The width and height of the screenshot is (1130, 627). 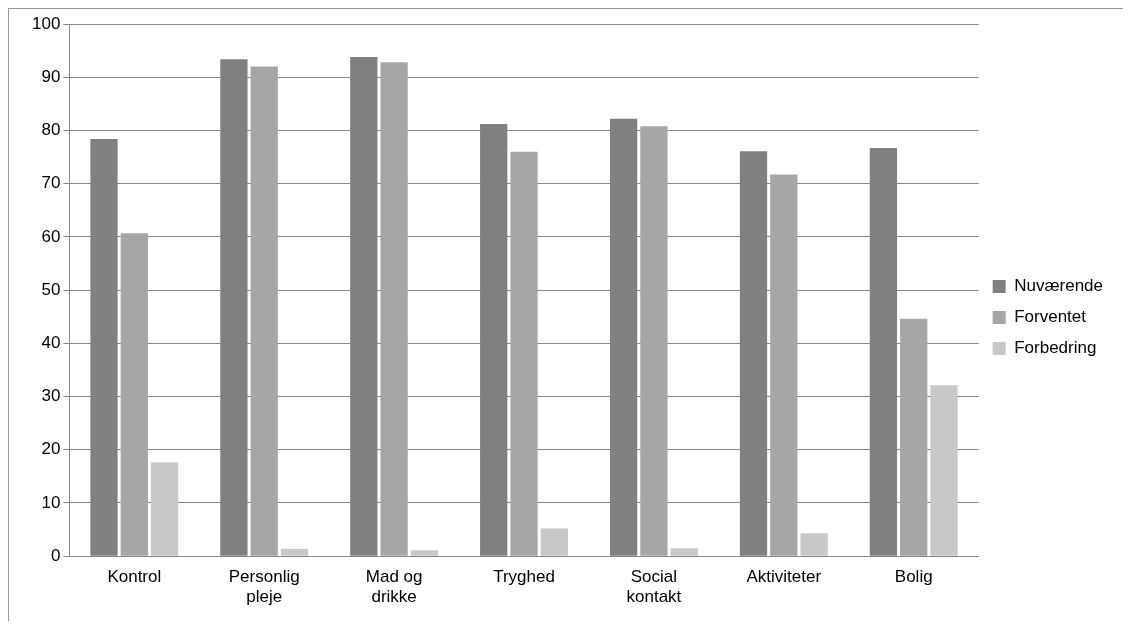 I want to click on x-tick-label: Bolig, so click(x=913, y=577).